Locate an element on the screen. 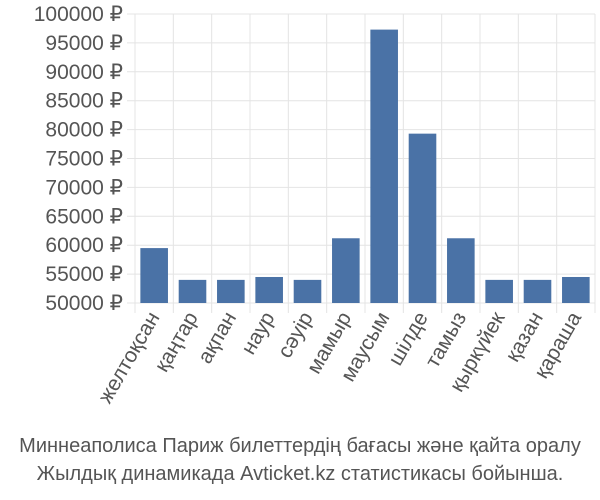  y-tick-label: 85000 ₽ is located at coordinates (84, 101).